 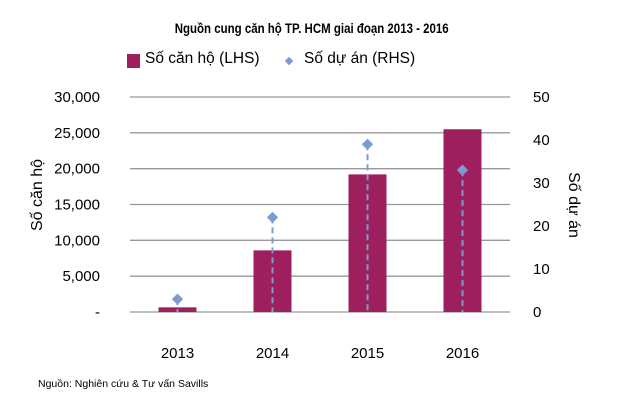 What do you see at coordinates (367, 353) in the screenshot?
I see `x-tick-label: 2015` at bounding box center [367, 353].